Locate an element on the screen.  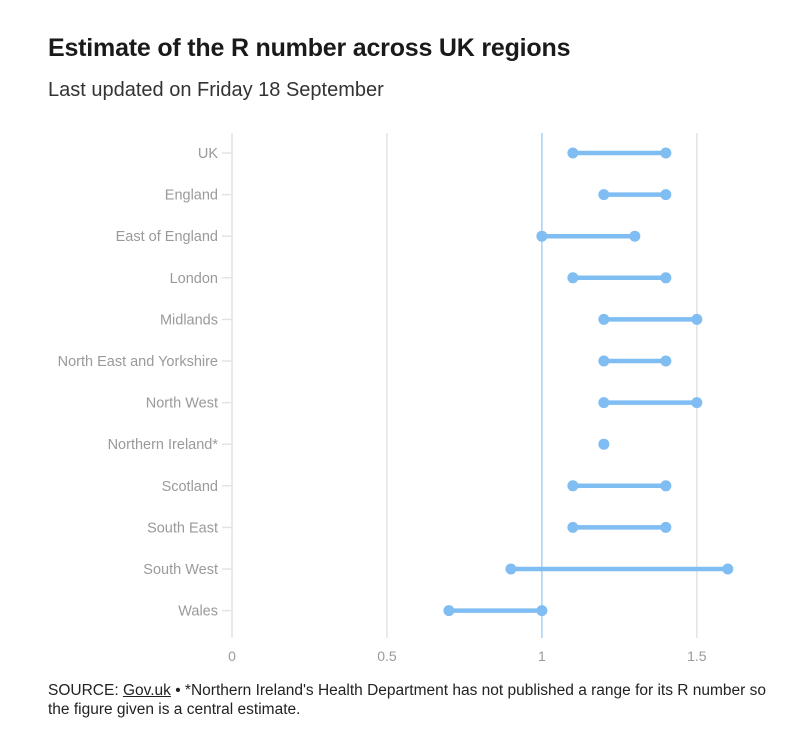
x-tick-label: 0 is located at coordinates (232, 656).